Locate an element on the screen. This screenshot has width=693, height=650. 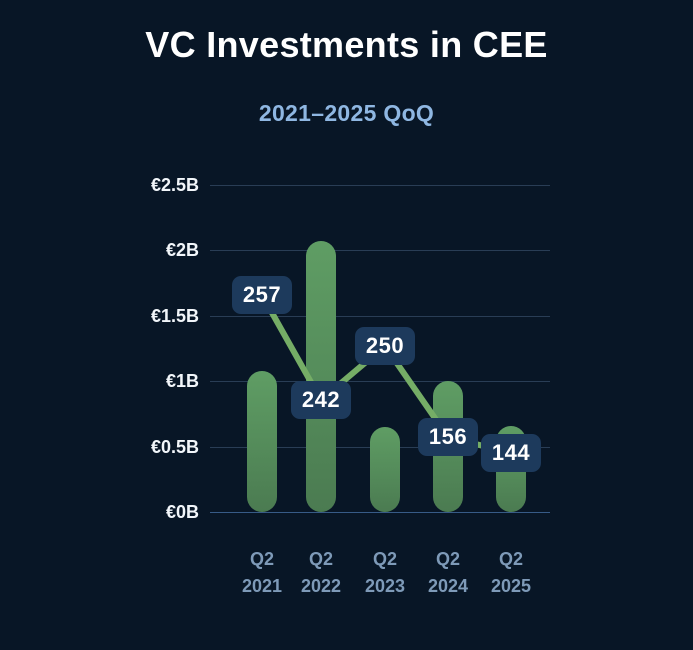
deal-count-callout-q2-2022: 242 is located at coordinates (321, 400).